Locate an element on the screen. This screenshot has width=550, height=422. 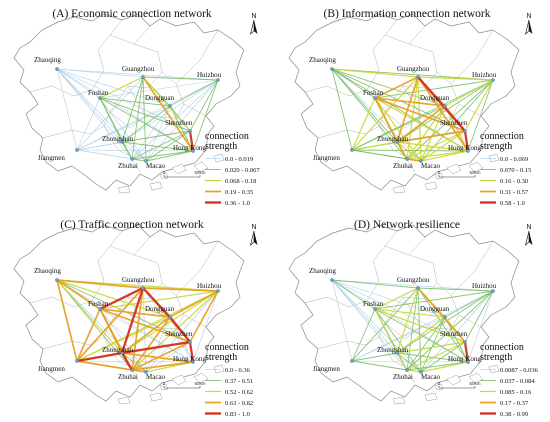
link-huizhou-foshan is located at coordinates (434, 300).